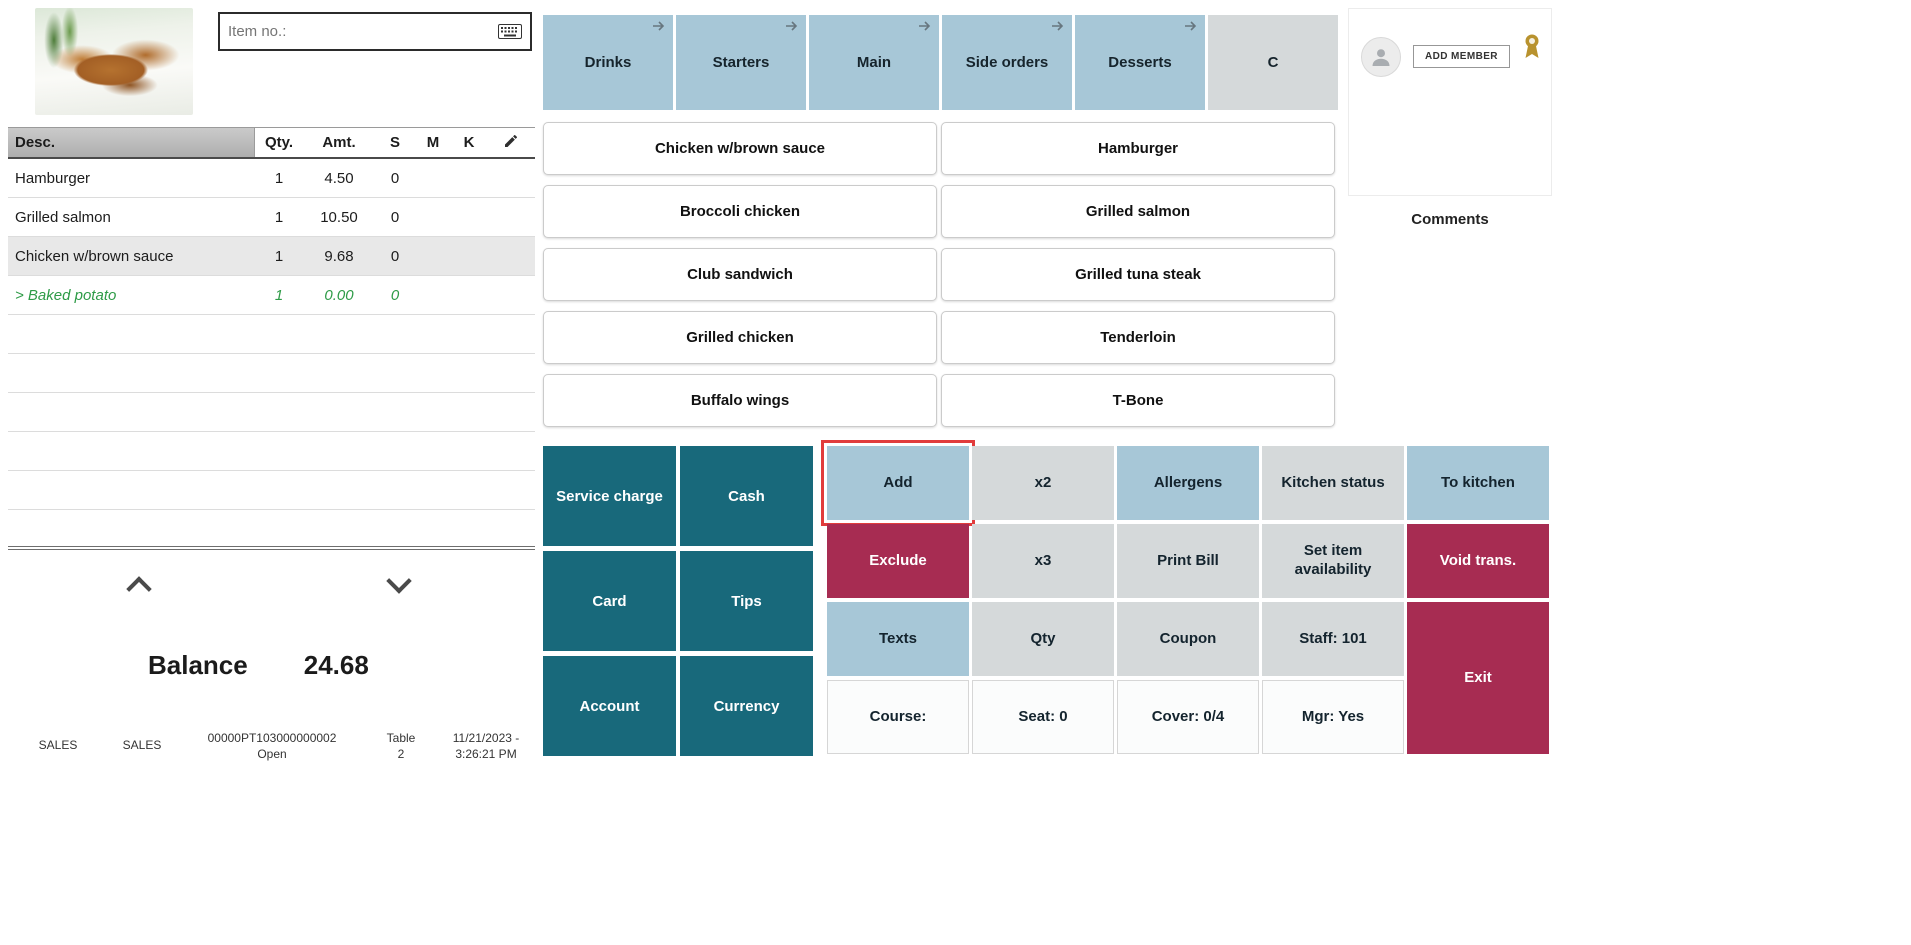 Image resolution: width=1911 pixels, height=945 pixels. I want to click on column-header-amt: Amt., so click(339, 142).